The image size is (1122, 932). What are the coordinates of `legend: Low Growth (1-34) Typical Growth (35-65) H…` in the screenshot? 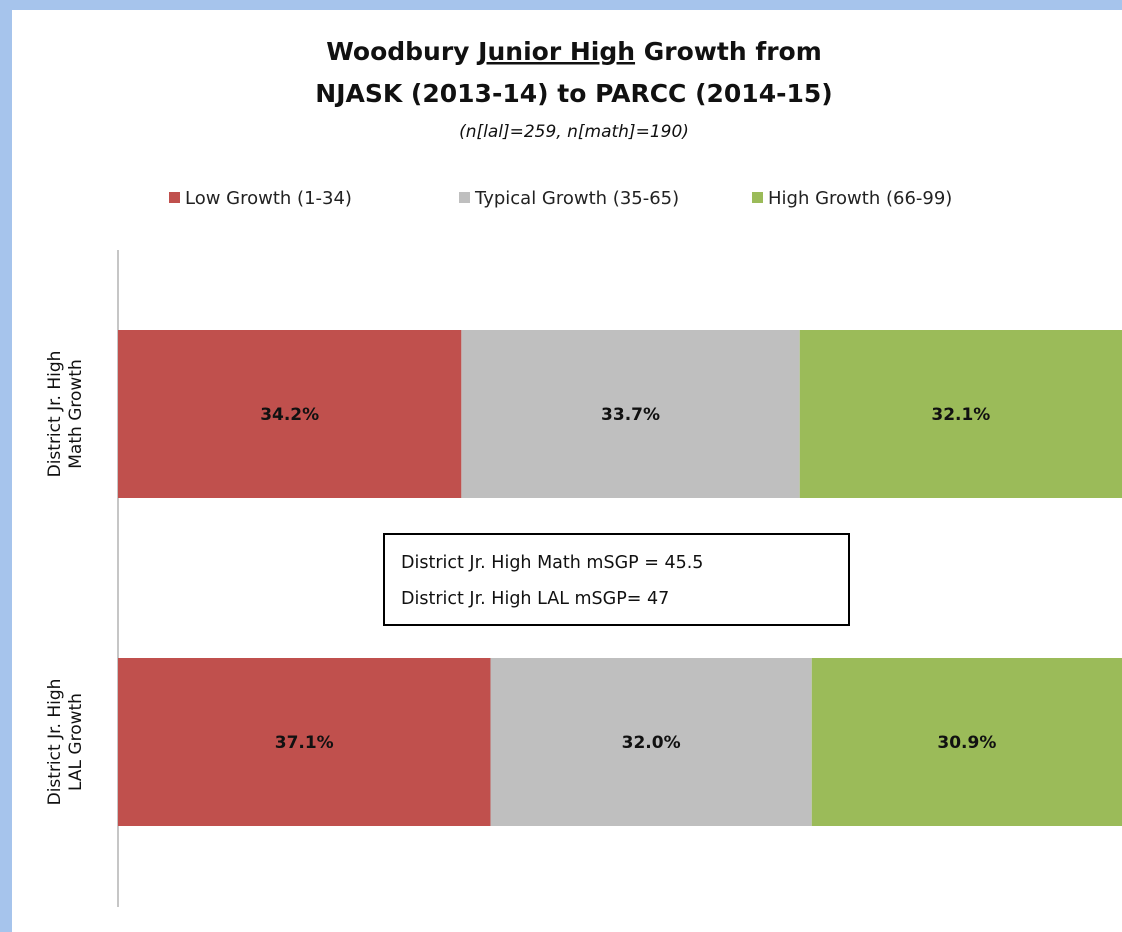 It's located at (560, 198).